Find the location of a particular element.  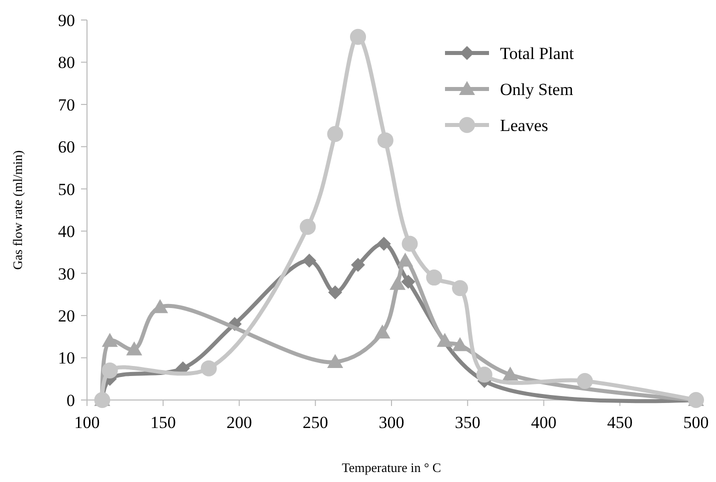

legend-label: Total Plant is located at coordinates (537, 53).